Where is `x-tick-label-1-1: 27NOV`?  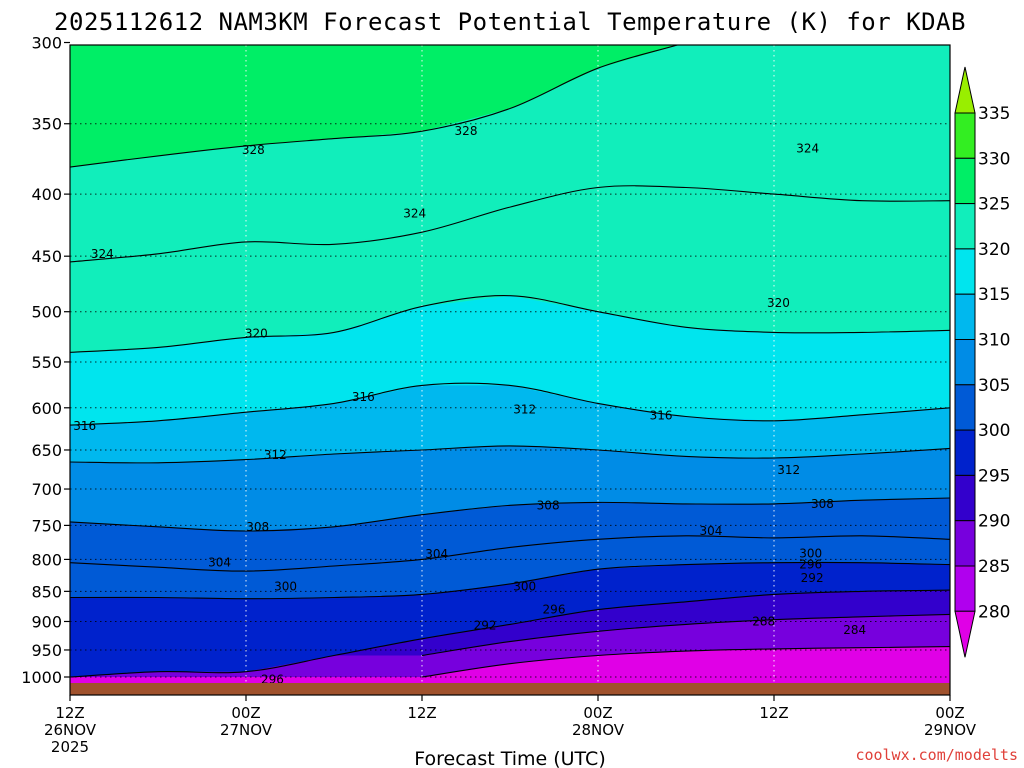 x-tick-label-1-1: 27NOV is located at coordinates (246, 730).